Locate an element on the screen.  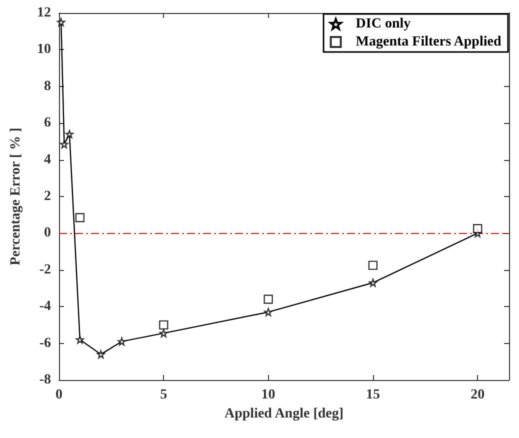
x-tick-label: 5 is located at coordinates (164, 395).